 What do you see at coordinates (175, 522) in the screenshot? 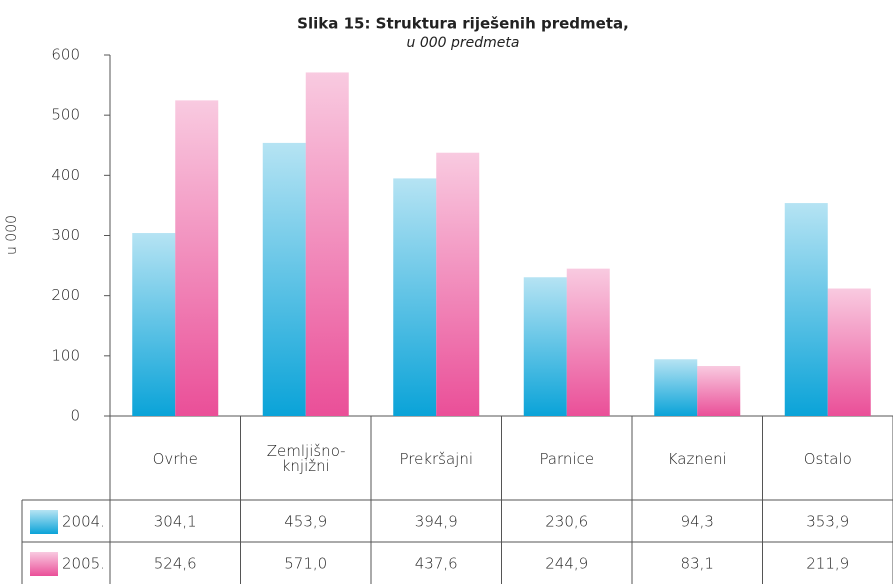
I see `data-label: 304,1` at bounding box center [175, 522].